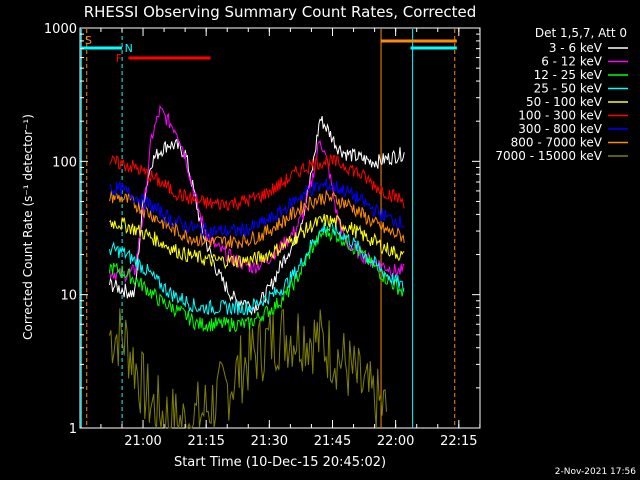 This screenshot has height=480, width=640. Describe the element at coordinates (548, 156) in the screenshot. I see `legend-label: 7000 - 15000 keV` at that location.